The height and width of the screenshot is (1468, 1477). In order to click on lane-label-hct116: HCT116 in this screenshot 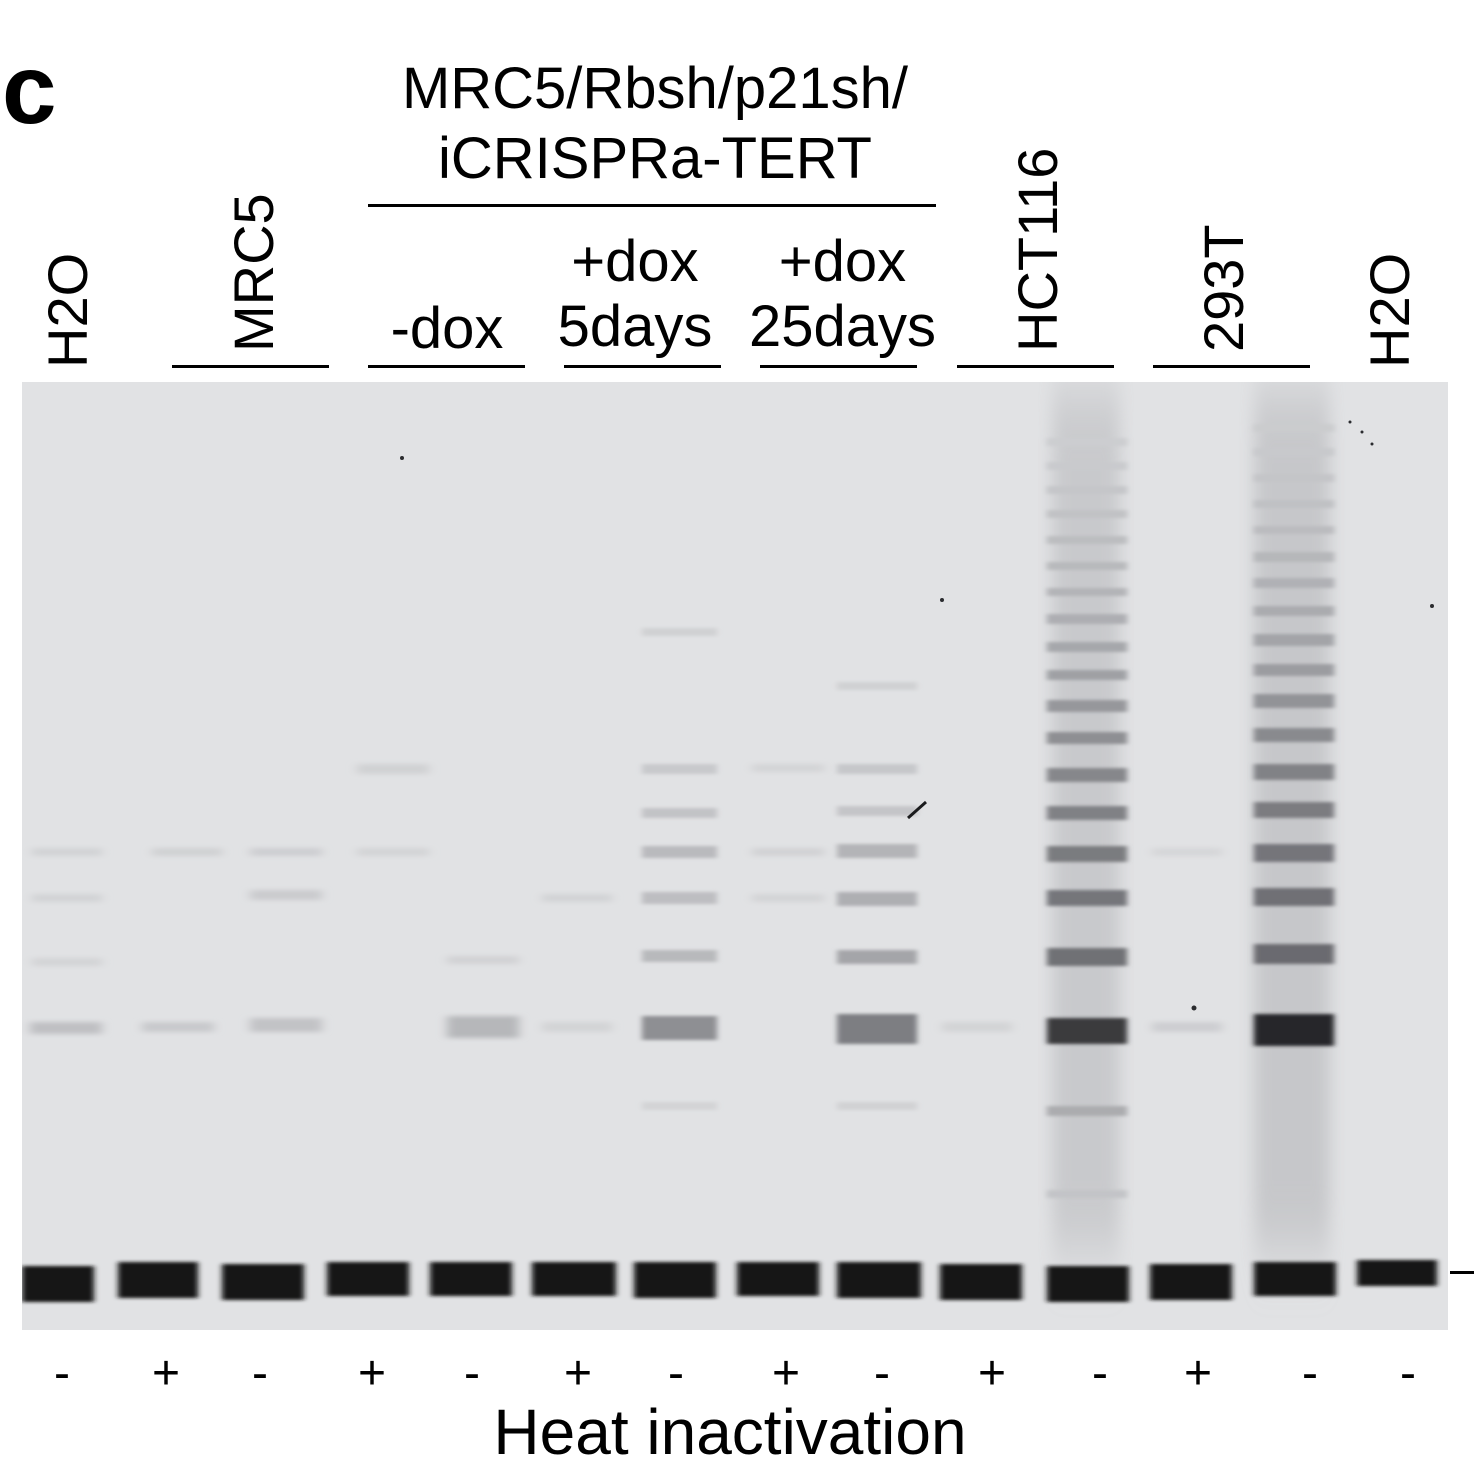, I will do `click(1037, 249)`.